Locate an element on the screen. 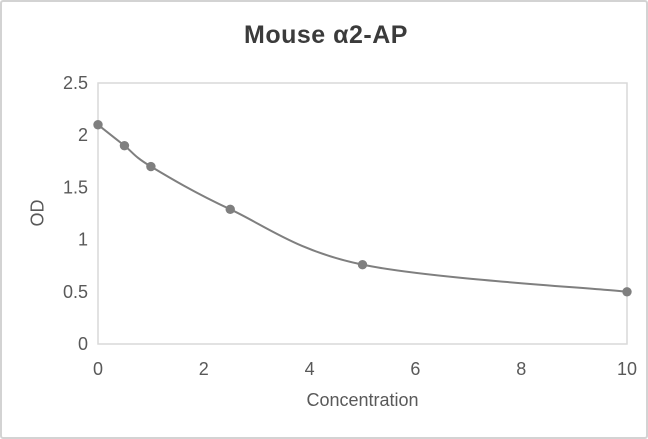 The width and height of the screenshot is (648, 439). y-tick-label: 2 is located at coordinates (83, 135).